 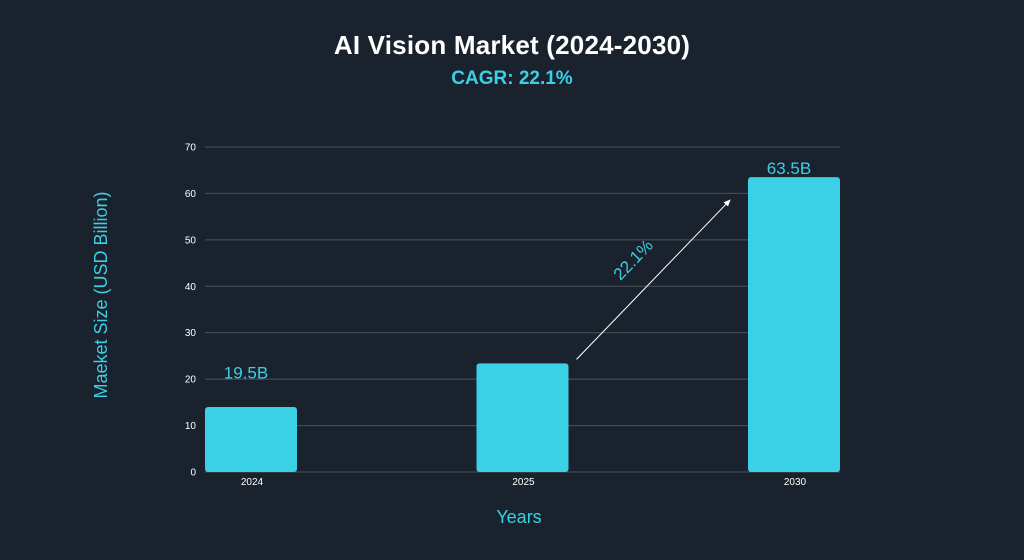 What do you see at coordinates (633, 260) in the screenshot?
I see `growth-rate-label: 22.1%` at bounding box center [633, 260].